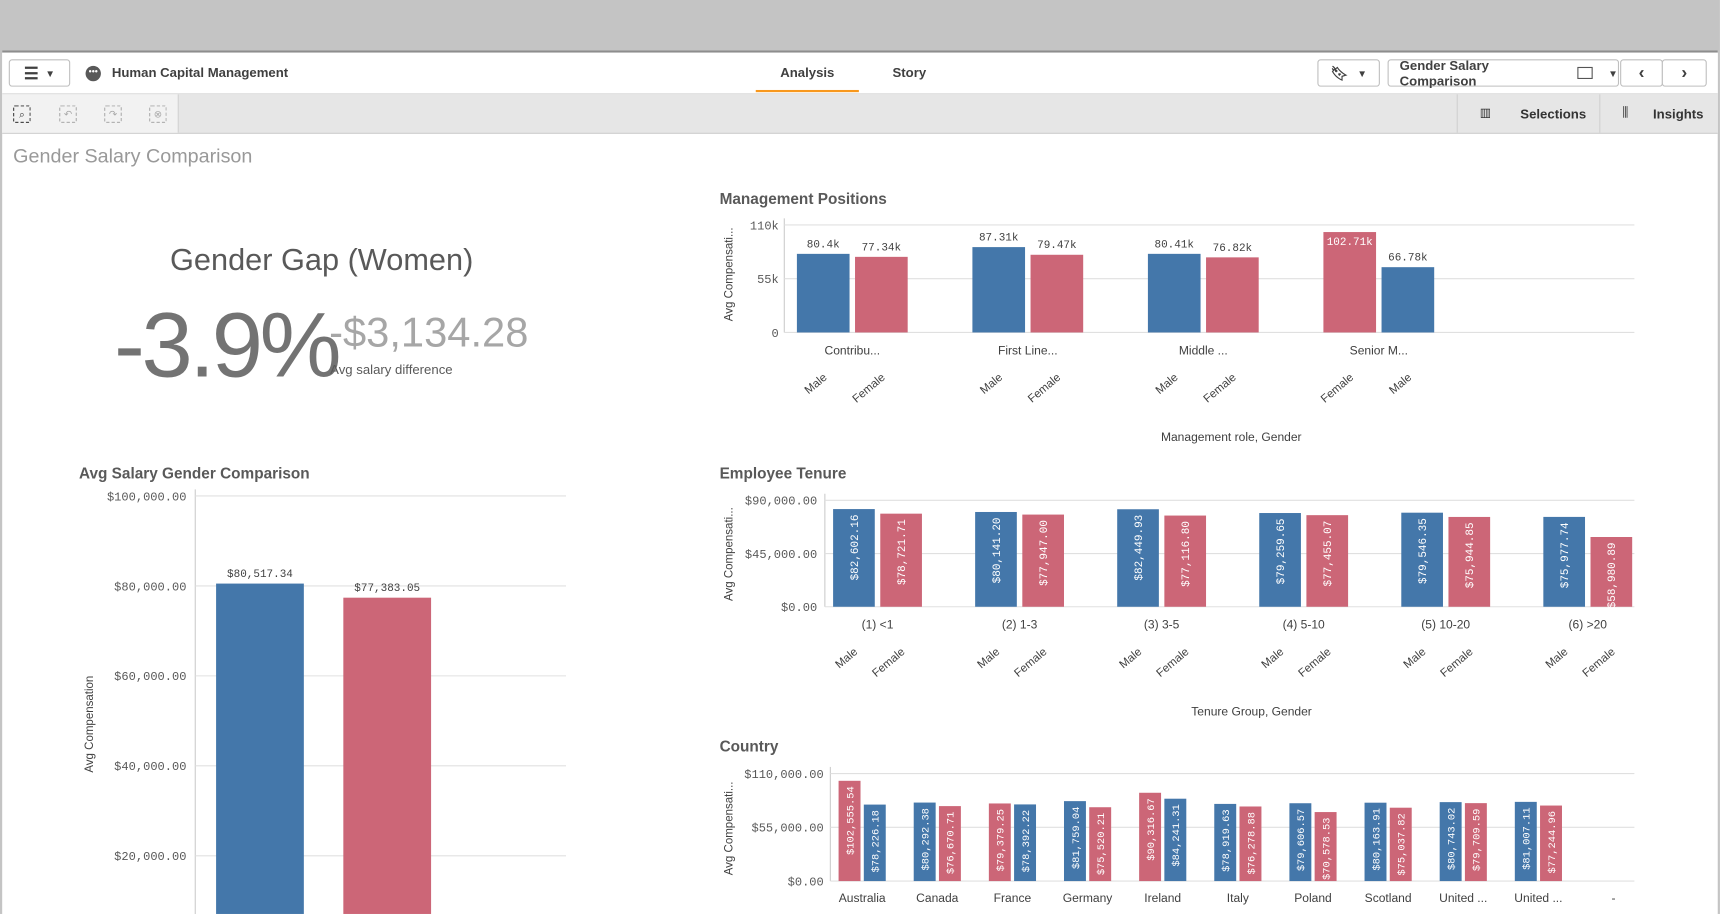  I want to click on category-label: -, so click(1614, 898).